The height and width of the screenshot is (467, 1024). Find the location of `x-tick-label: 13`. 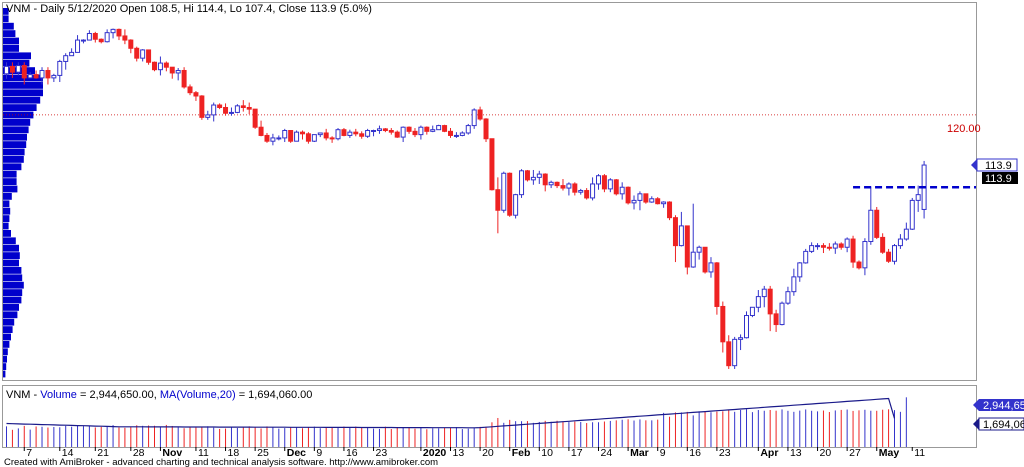

x-tick-label: 13 is located at coordinates (796, 453).